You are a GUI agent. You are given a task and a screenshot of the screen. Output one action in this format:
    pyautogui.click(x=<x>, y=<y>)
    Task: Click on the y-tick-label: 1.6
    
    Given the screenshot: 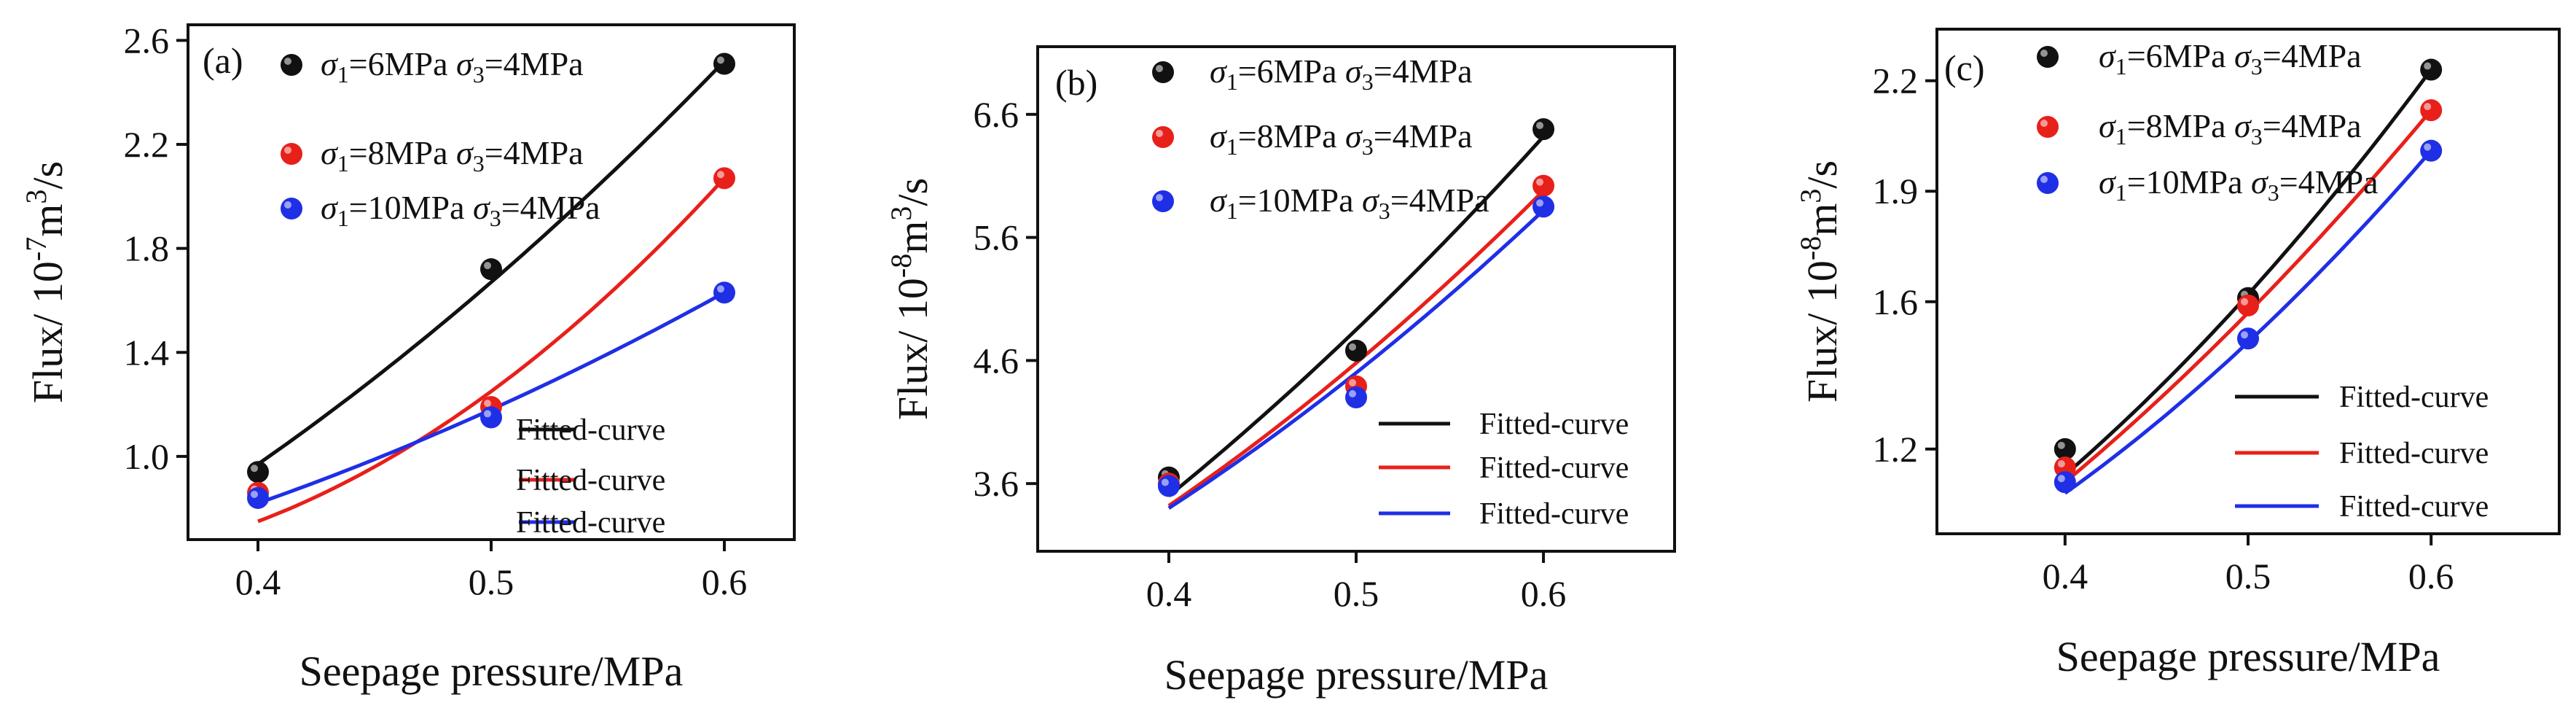 What is the action you would take?
    pyautogui.click(x=1896, y=301)
    